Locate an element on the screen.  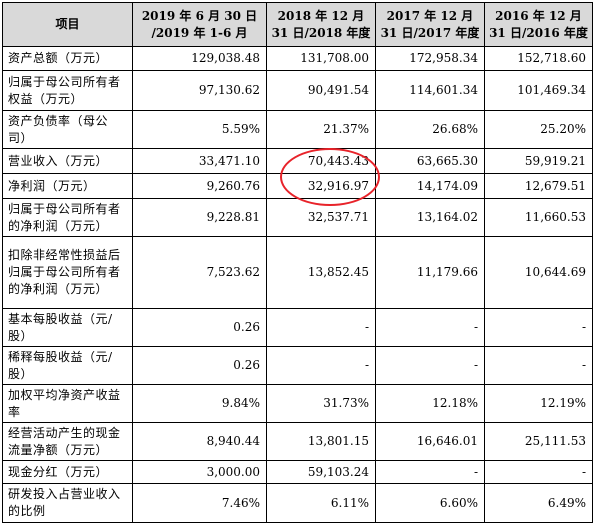
cell-value: 114,601.34 is located at coordinates (430, 90).